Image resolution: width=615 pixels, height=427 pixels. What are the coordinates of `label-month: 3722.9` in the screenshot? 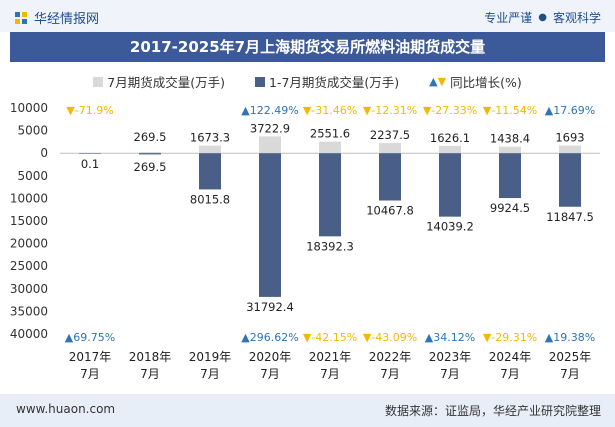 It's located at (270, 128).